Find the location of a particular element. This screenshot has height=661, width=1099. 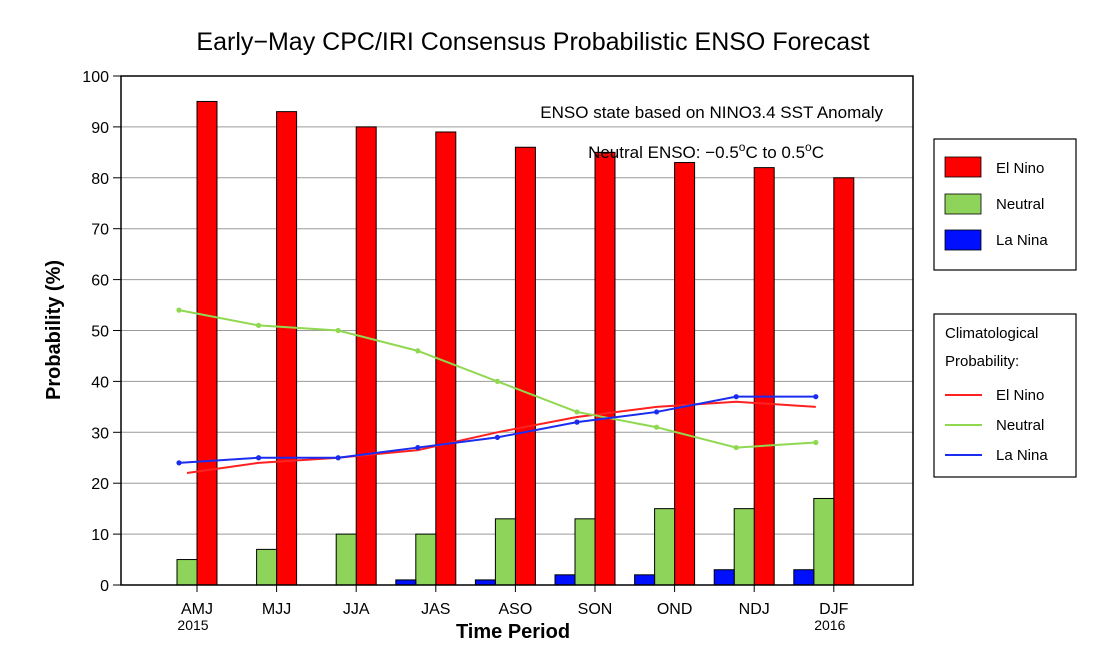

y-tick-label: 50 is located at coordinates (100, 332).